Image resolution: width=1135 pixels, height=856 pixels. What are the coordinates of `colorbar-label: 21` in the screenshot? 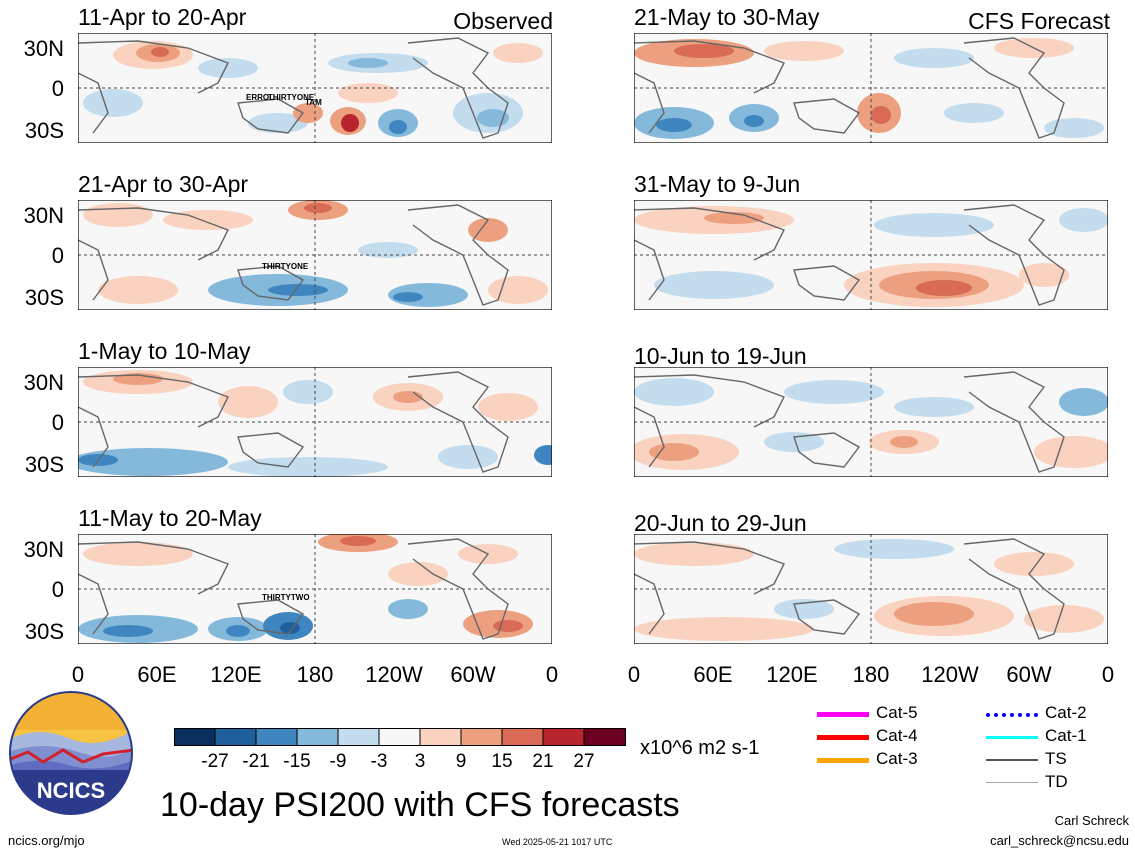 It's located at (543, 761).